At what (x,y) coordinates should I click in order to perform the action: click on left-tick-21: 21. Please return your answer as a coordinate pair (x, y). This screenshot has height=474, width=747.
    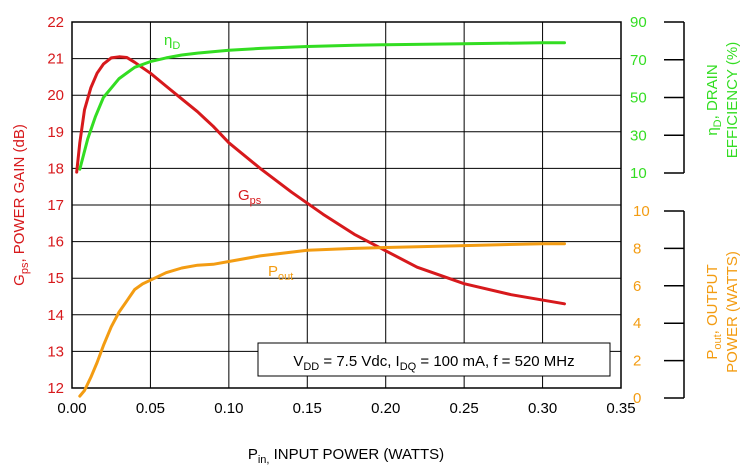
    Looking at the image, I should click on (55, 59).